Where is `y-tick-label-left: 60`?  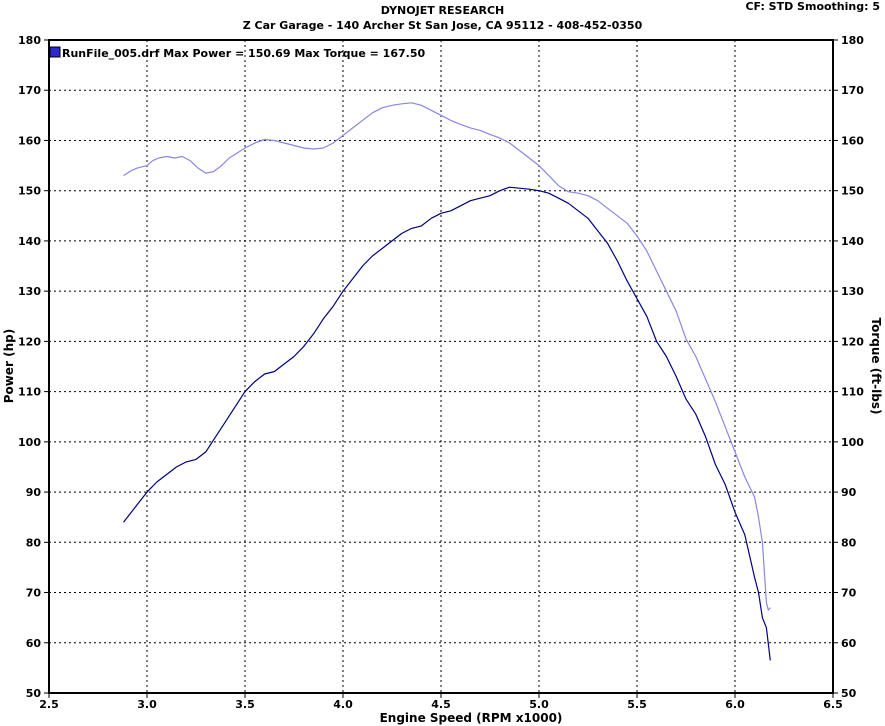
y-tick-label-left: 60 is located at coordinates (34, 643).